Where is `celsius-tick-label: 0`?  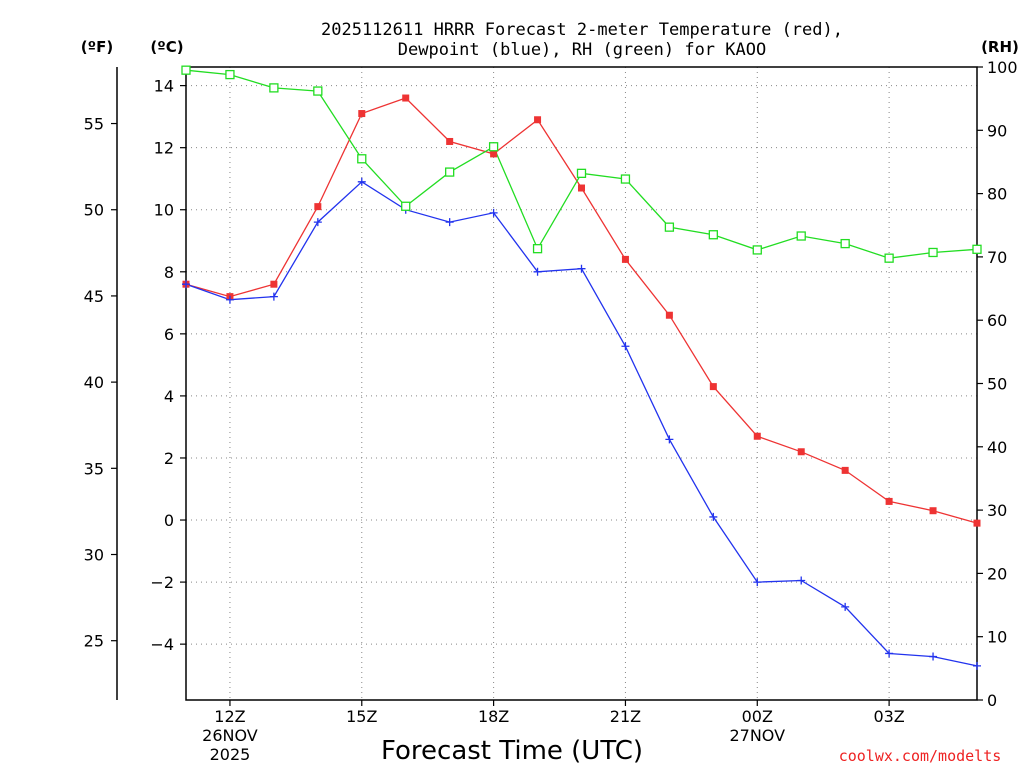
celsius-tick-label: 0 is located at coordinates (169, 520).